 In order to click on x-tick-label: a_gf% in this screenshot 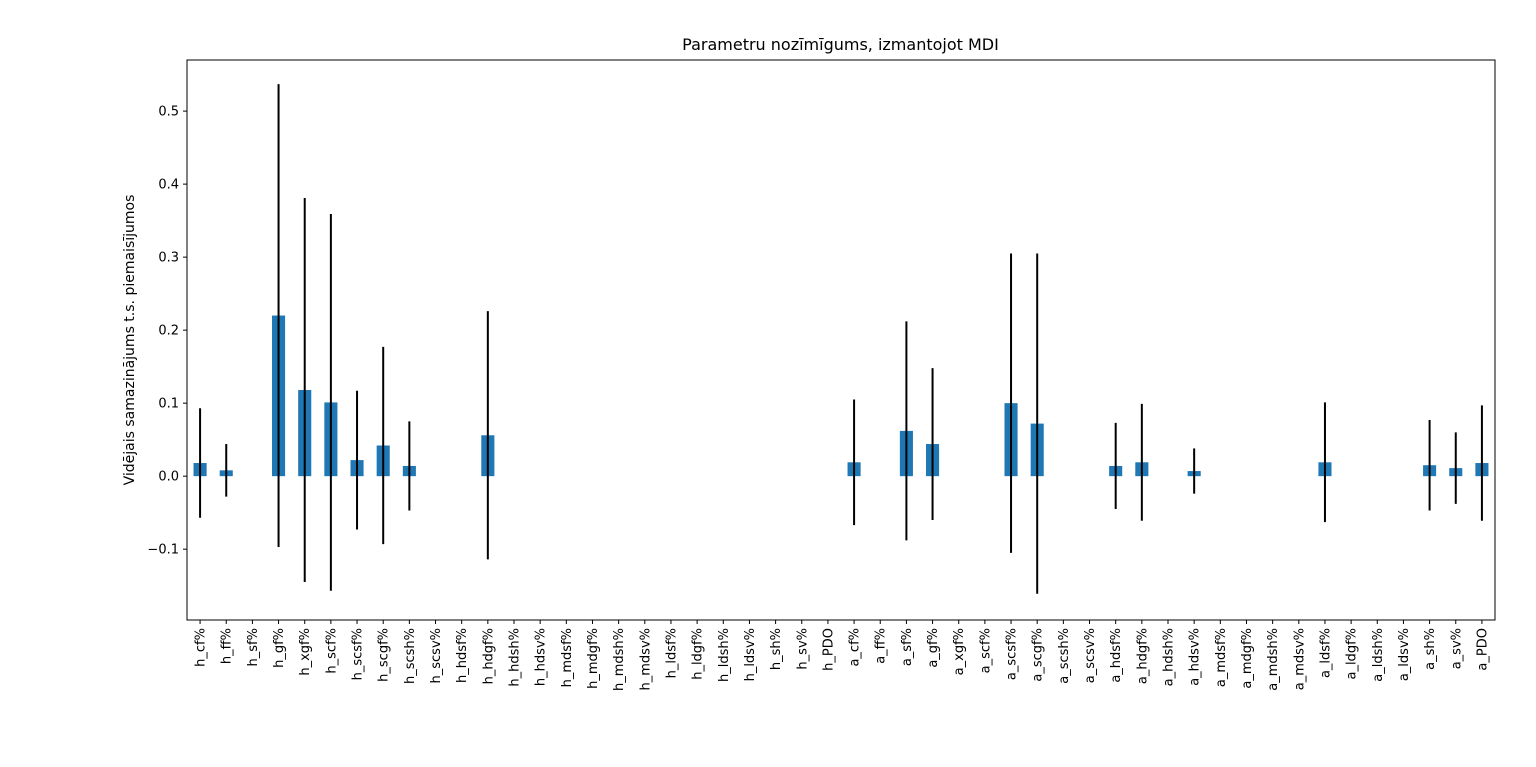, I will do `click(933, 648)`.